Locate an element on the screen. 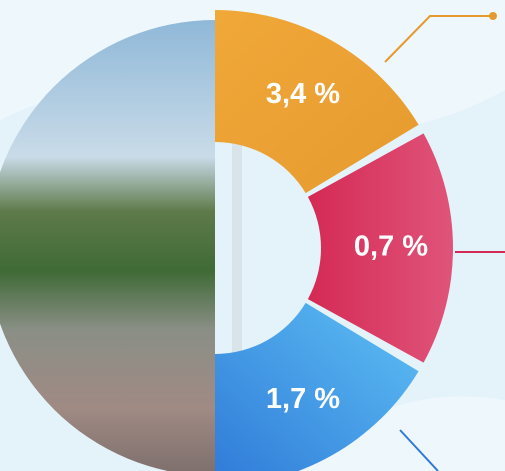 The height and width of the screenshot is (471, 505). segment-label: 1,7 % is located at coordinates (303, 399).